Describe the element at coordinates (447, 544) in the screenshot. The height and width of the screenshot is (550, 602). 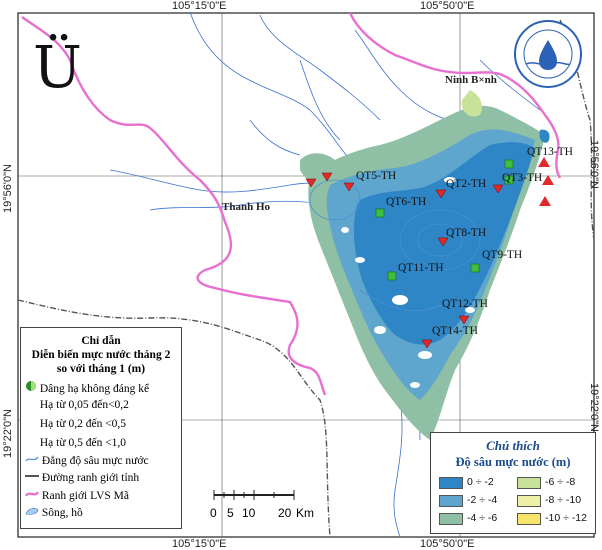
I see `coord-bottom-right: 105°50'0"E` at that location.